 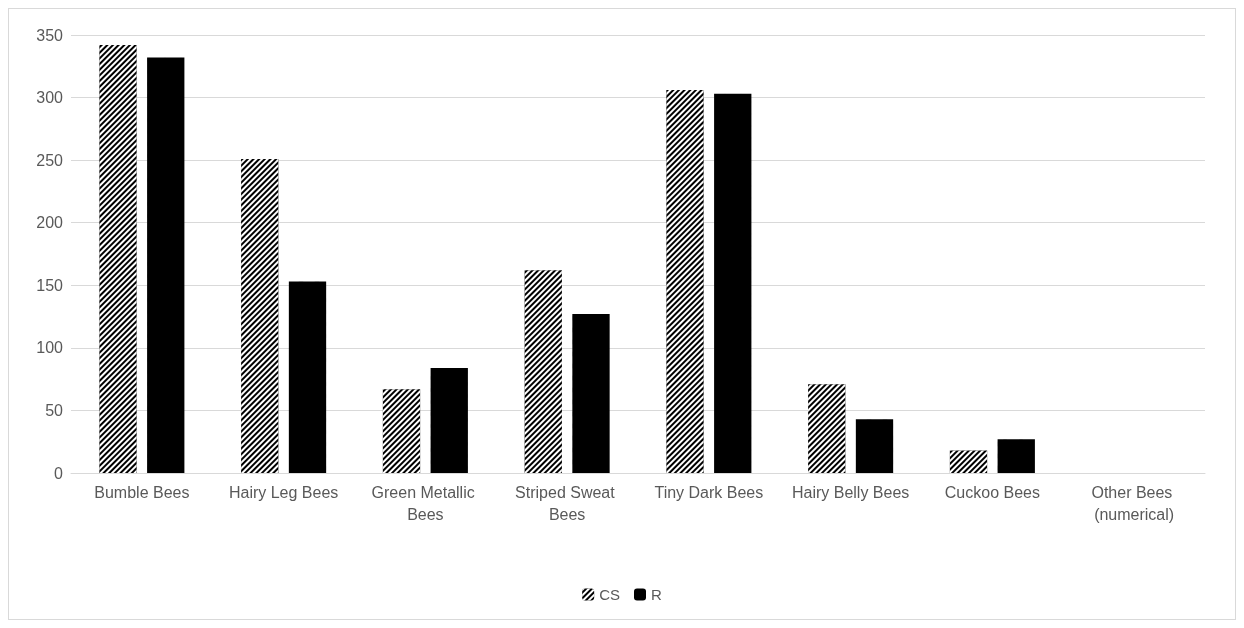 What do you see at coordinates (50, 223) in the screenshot?
I see `y-tick-label: 200` at bounding box center [50, 223].